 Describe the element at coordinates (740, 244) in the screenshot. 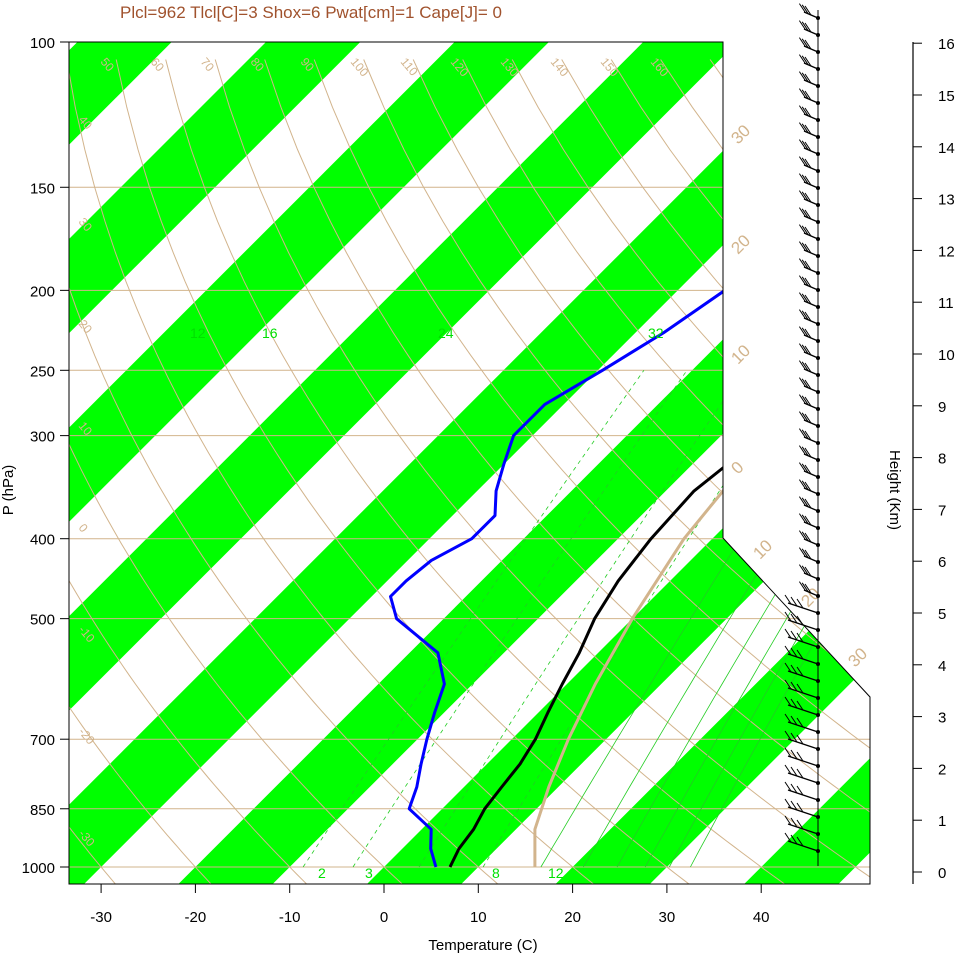

I see `isotherm-label: 20` at that location.